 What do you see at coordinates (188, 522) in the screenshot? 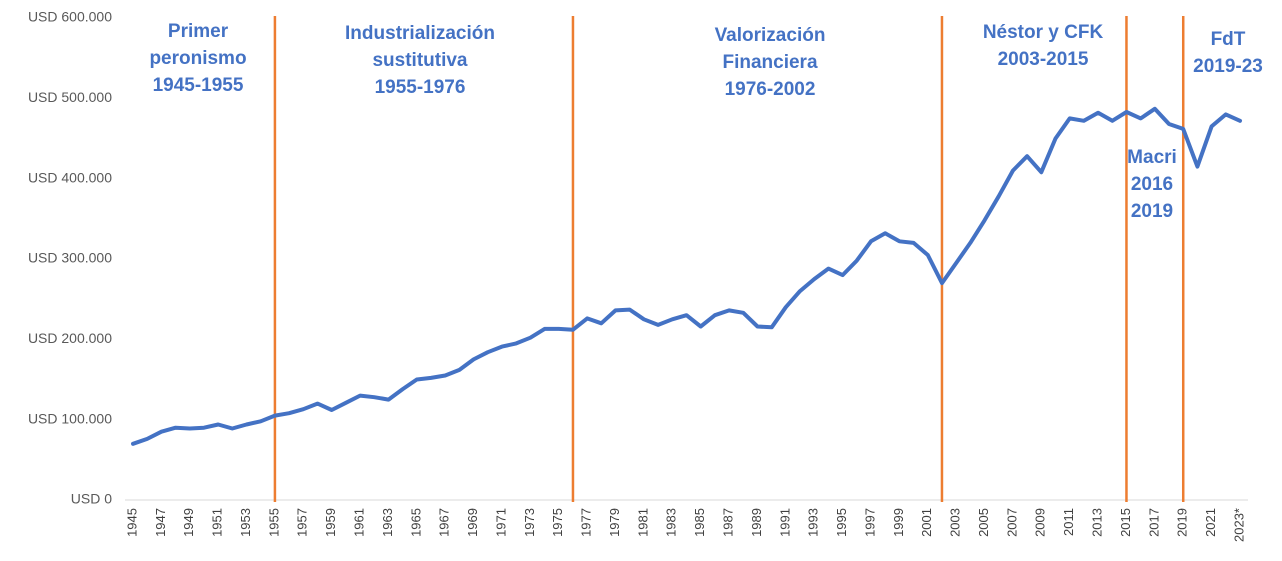
I see `x-tick-label: 1949` at bounding box center [188, 522].